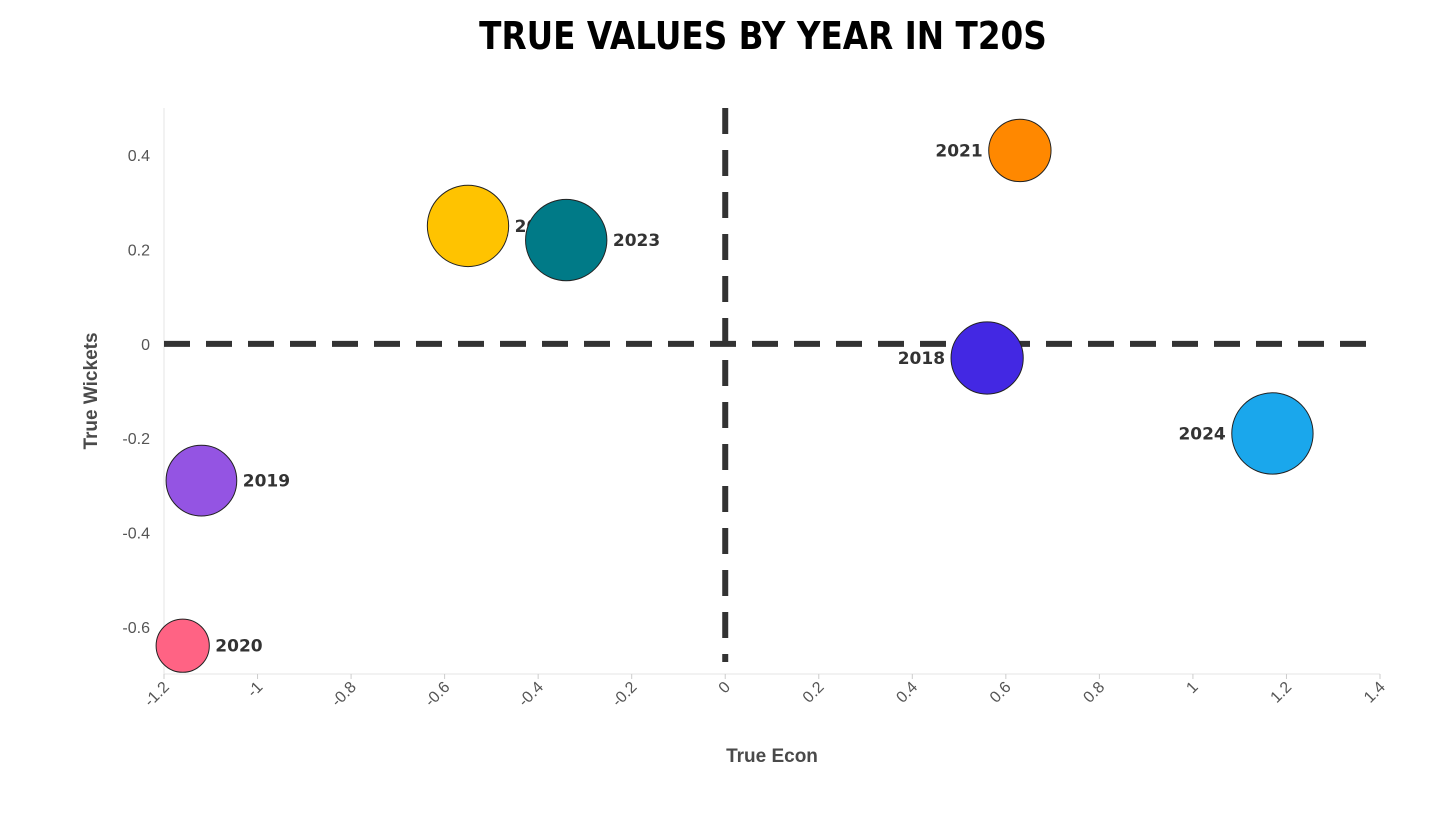  I want to click on x-tick-label: -1.2, so click(157, 695).